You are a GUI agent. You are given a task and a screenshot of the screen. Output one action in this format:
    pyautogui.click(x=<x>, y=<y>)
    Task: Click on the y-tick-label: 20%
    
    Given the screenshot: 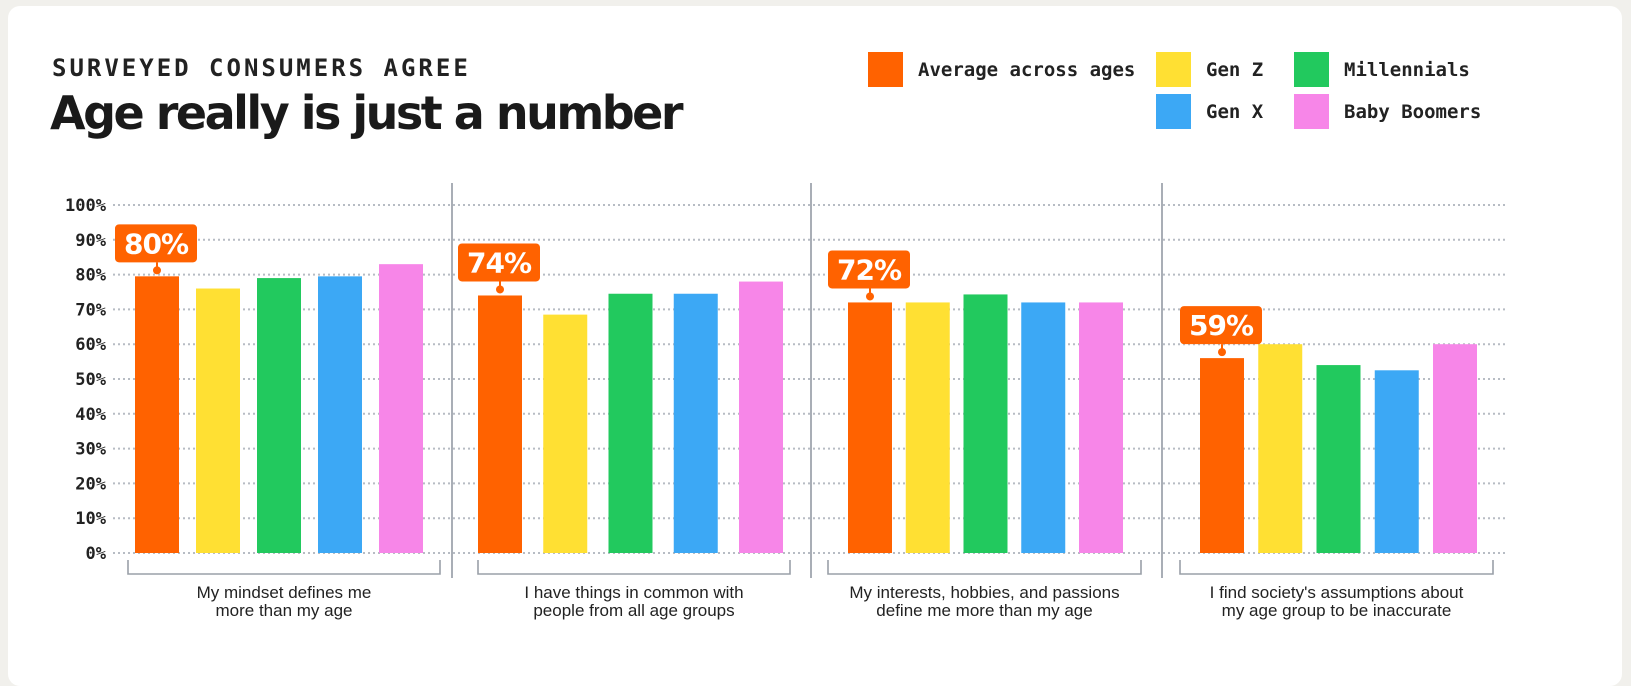 What is the action you would take?
    pyautogui.click(x=90, y=484)
    